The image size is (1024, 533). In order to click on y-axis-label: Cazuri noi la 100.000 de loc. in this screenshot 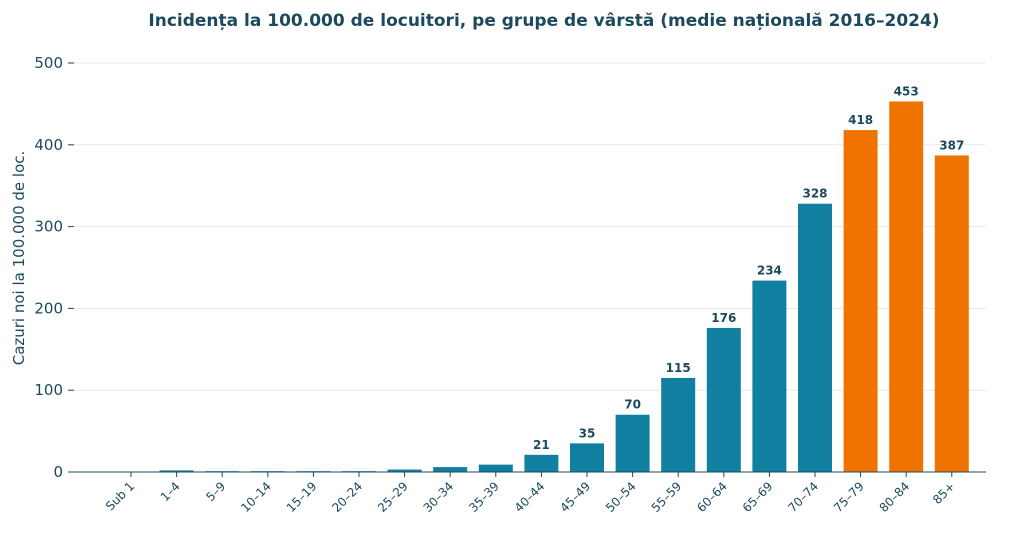, I will do `click(19, 258)`.